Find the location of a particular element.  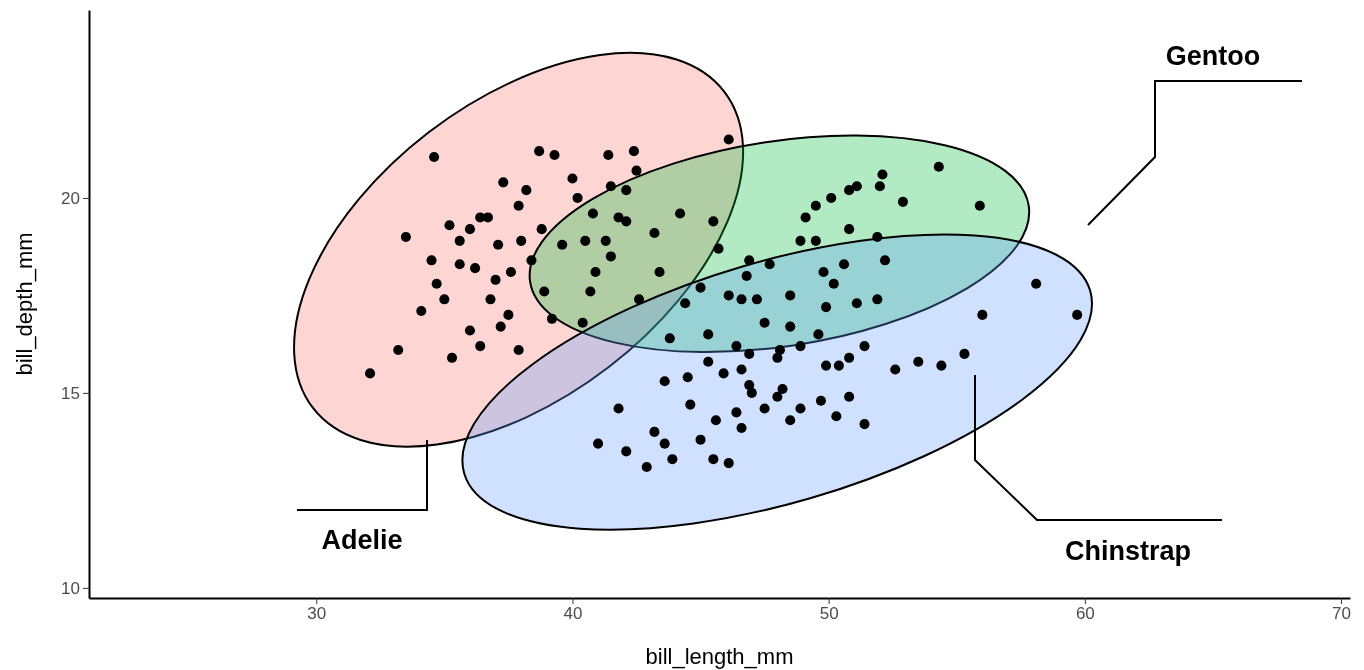

x-tick-label: 30 is located at coordinates (317, 614).